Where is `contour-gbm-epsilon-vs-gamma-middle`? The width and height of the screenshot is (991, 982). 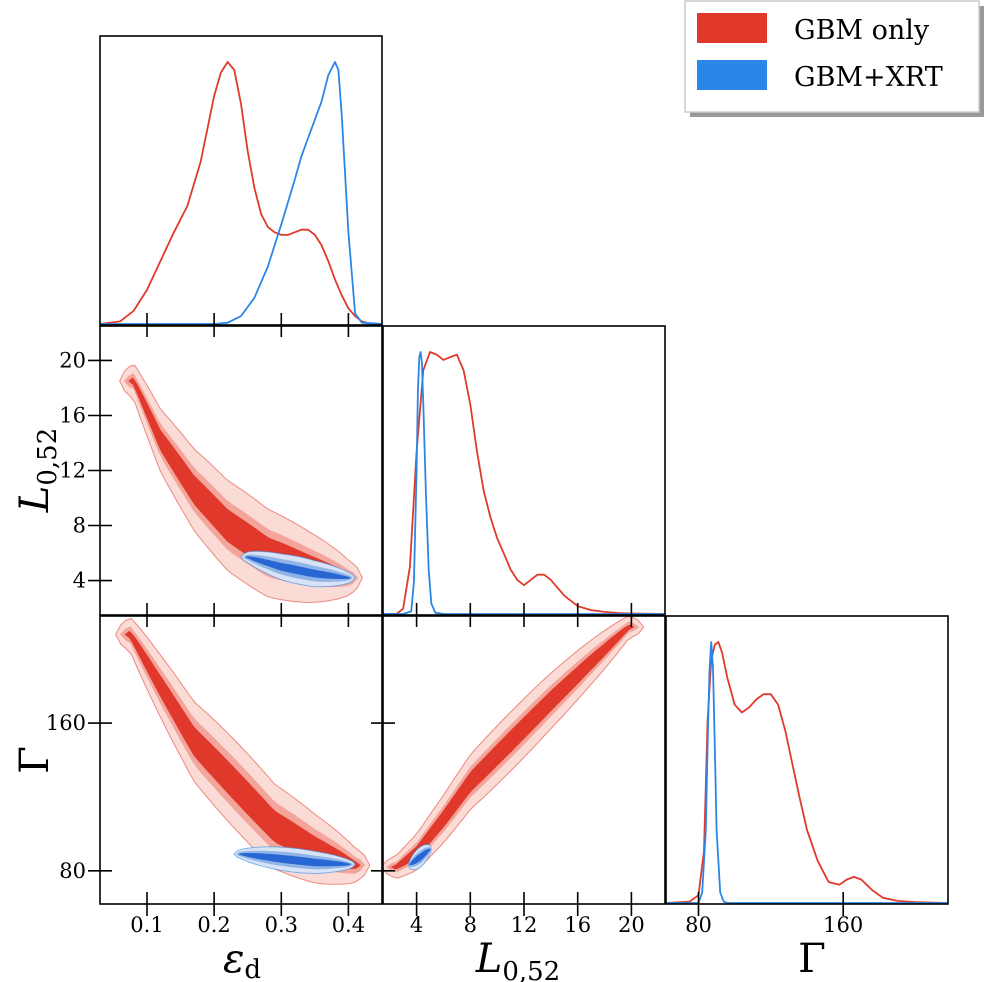 contour-gbm-epsilon-vs-gamma-middle is located at coordinates (243, 750).